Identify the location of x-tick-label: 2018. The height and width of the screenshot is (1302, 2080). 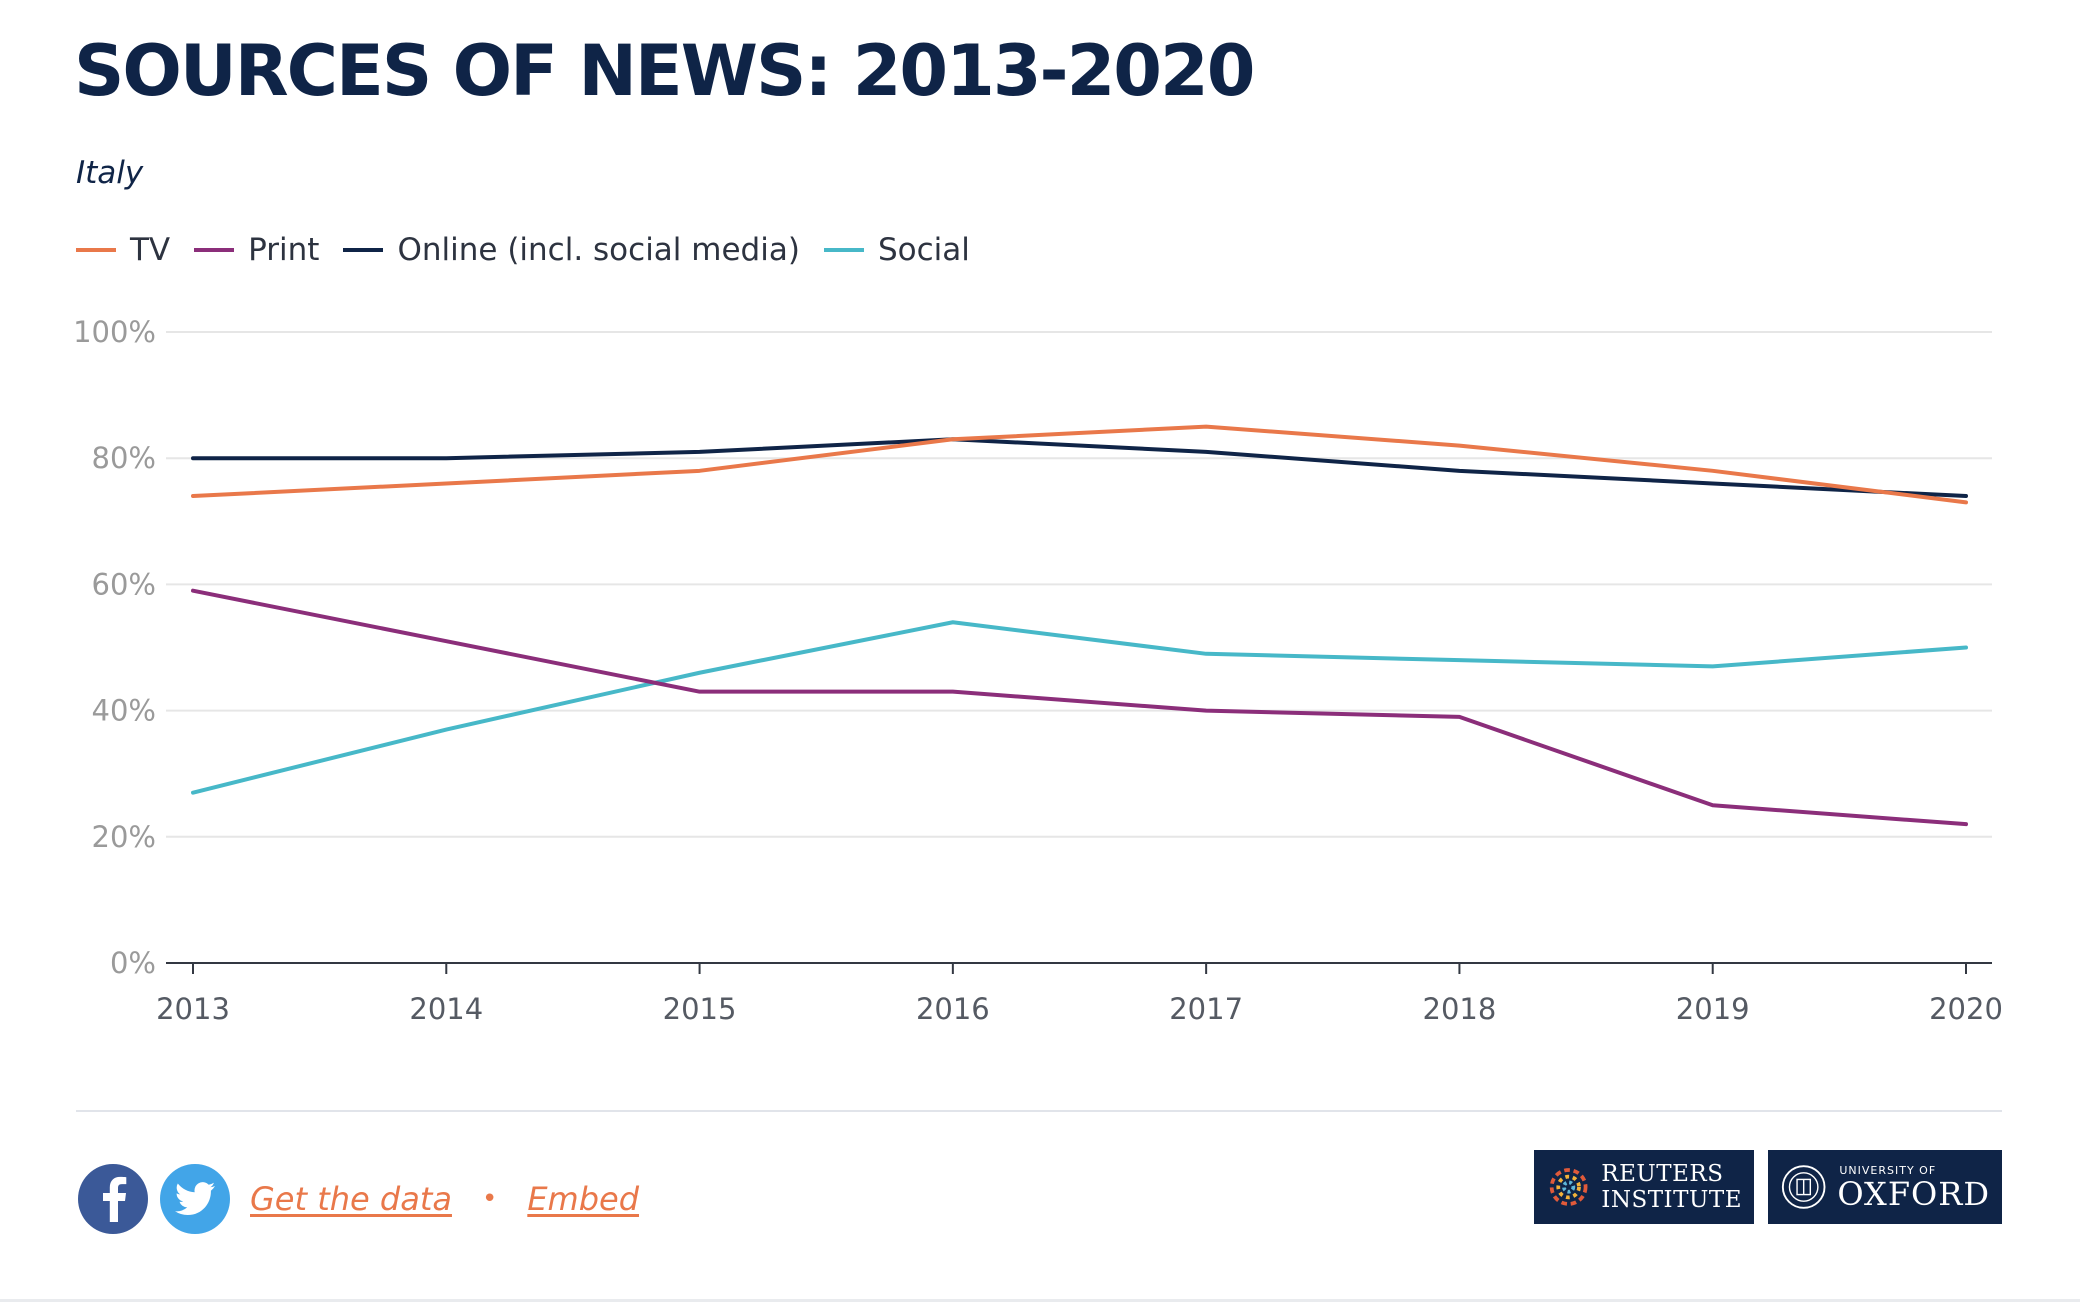
(1460, 1009).